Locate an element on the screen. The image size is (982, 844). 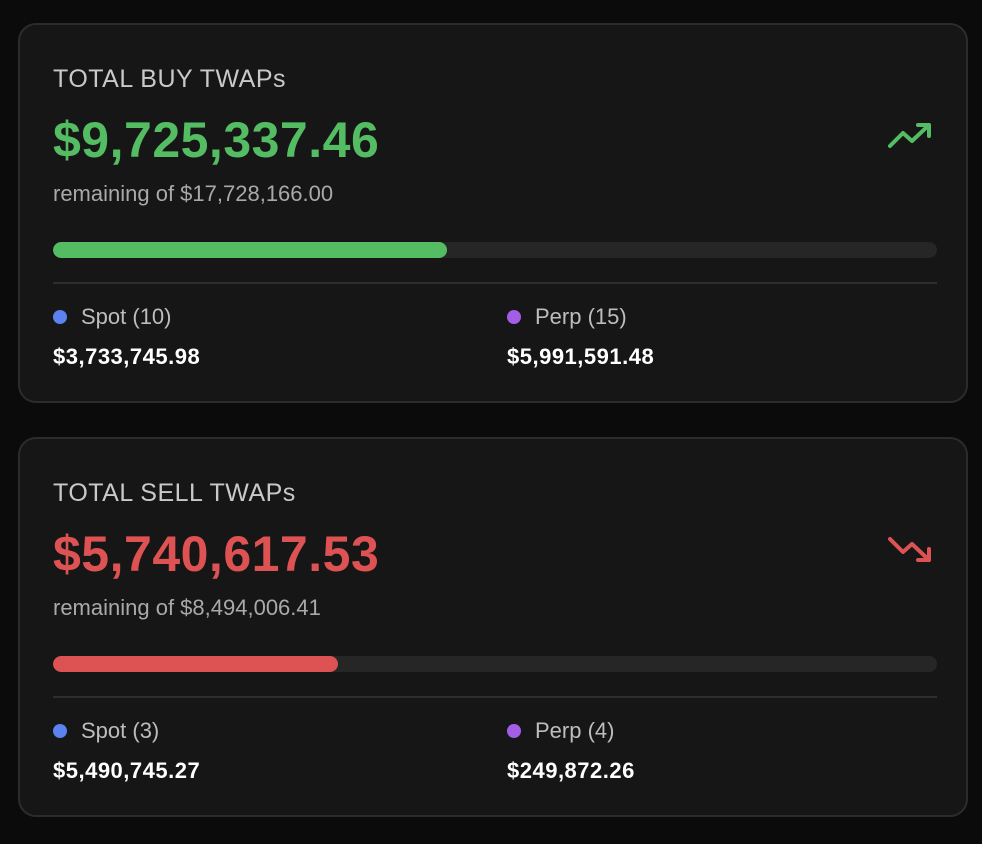
sell-perp-breakdown: Perp (4) $249,872.26 is located at coordinates (571, 751).